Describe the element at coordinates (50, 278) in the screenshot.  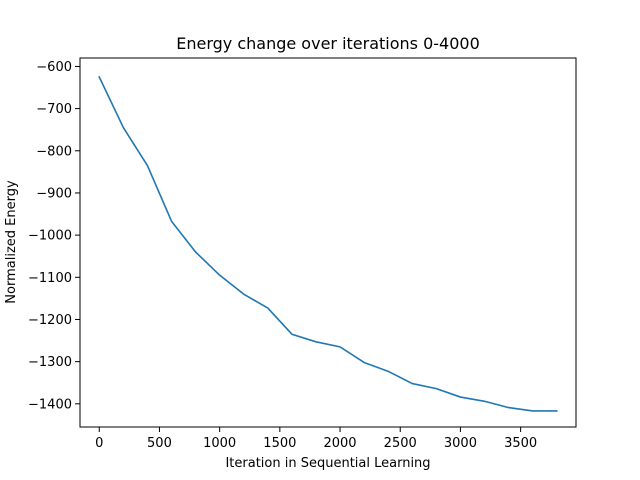
I see `y-tick-label: −1100` at that location.